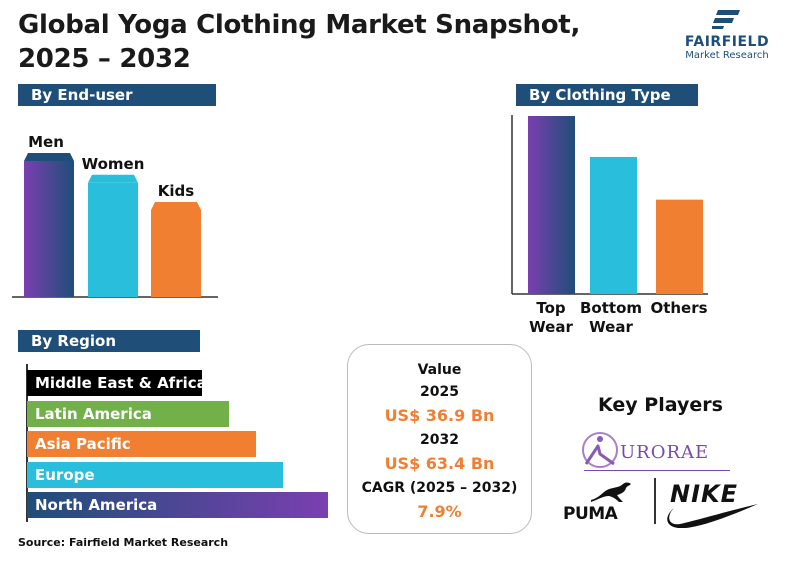  Describe the element at coordinates (600, 95) in the screenshot. I see `clothing-type-title: By Clothing Type` at that location.